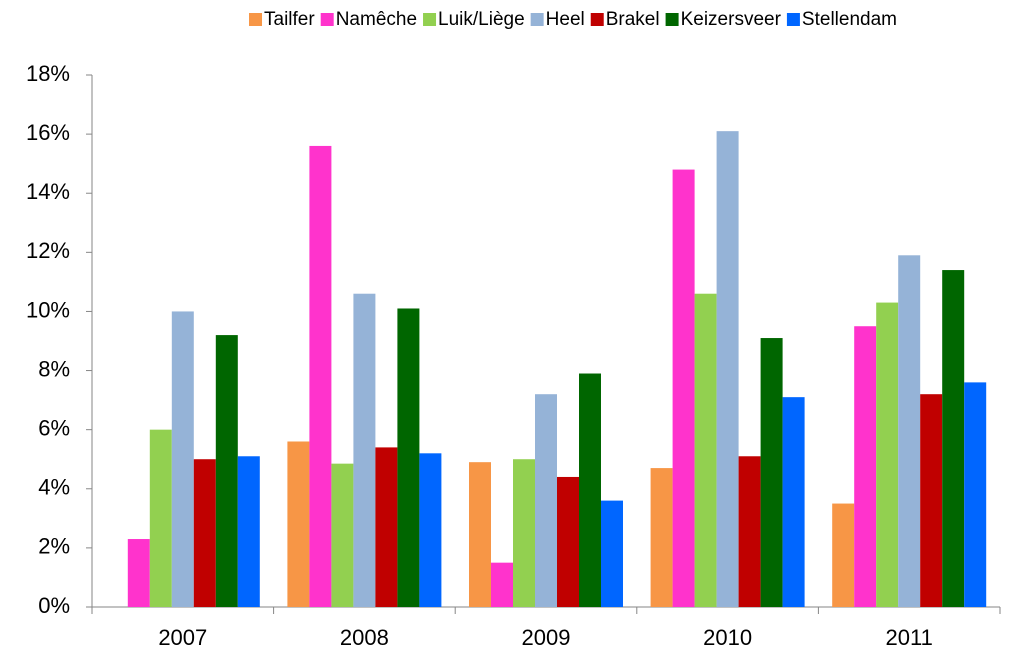 This screenshot has height=655, width=1011. Describe the element at coordinates (849, 19) in the screenshot. I see `legend-label: Stellendam` at that location.